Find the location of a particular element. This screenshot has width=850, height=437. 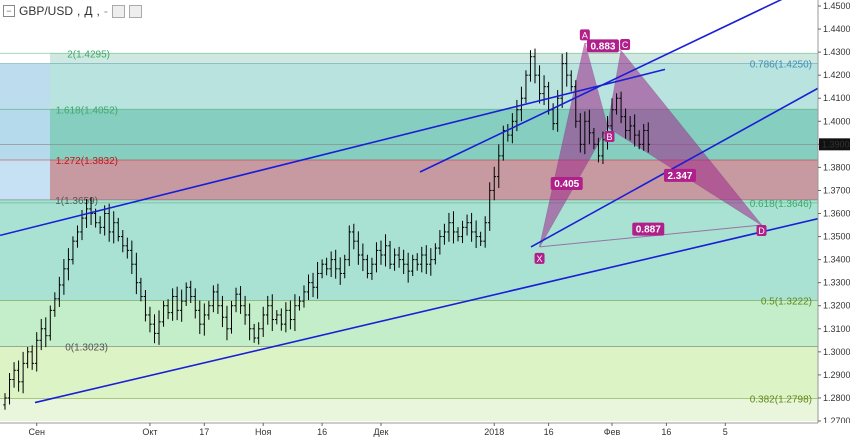

y-tick-label-17: 1.2800 is located at coordinates (836, 398).